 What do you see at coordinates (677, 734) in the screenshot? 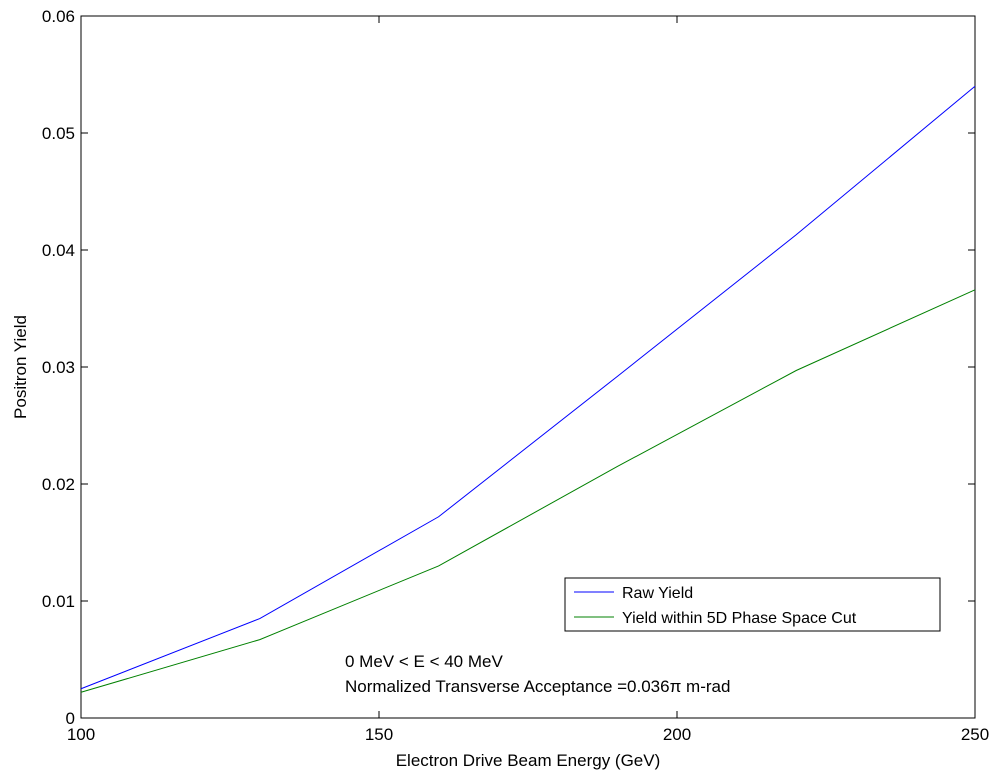
I see `x-tick-label: 200` at bounding box center [677, 734].